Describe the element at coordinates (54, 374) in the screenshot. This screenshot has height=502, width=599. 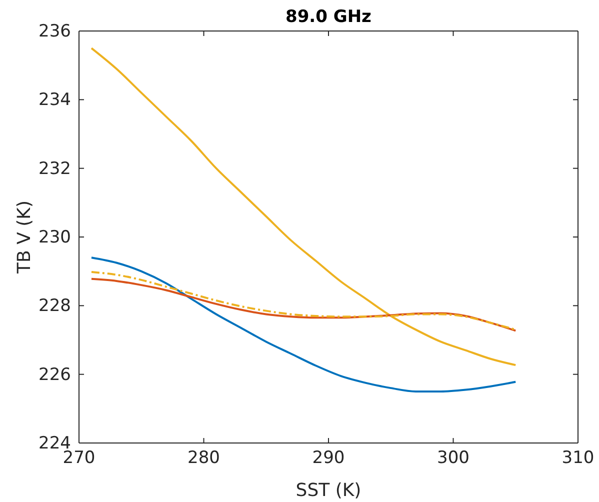
I see `y-tick-label: 226` at that location.